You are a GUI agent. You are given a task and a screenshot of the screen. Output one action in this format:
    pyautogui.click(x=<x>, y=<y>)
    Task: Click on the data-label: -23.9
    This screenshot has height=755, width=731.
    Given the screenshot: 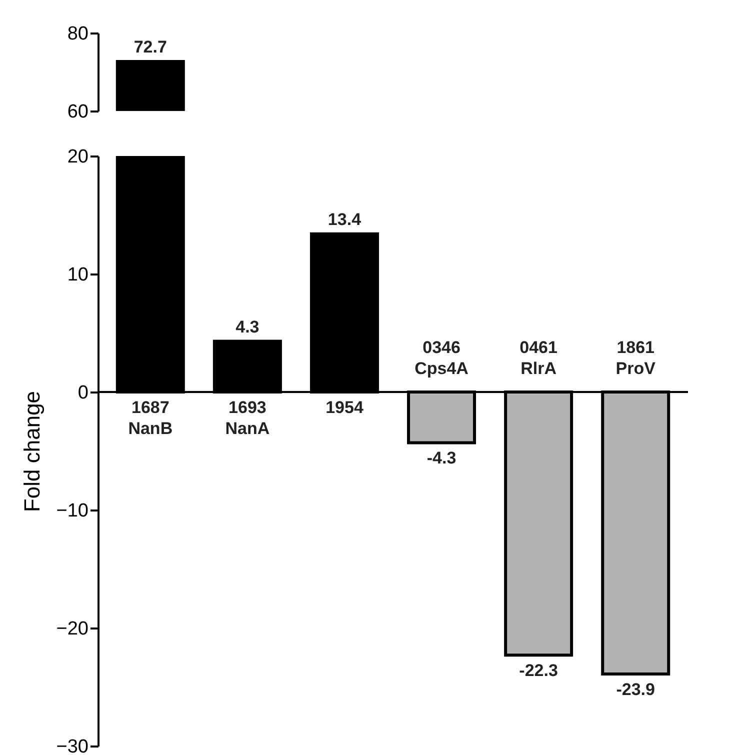 What is the action you would take?
    pyautogui.click(x=635, y=690)
    